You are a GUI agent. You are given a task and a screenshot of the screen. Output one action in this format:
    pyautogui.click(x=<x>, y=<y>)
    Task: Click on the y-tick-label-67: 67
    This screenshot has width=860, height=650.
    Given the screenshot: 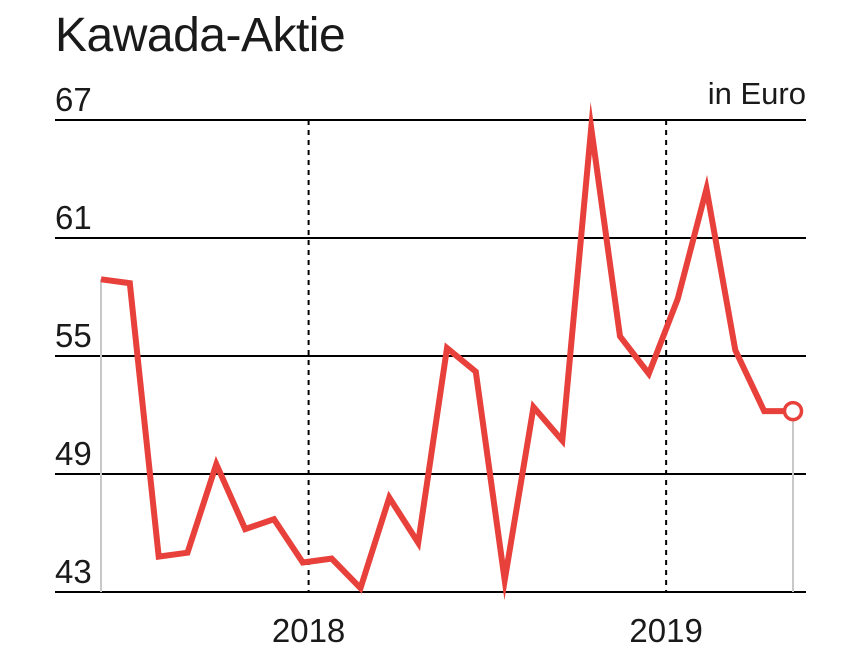 What is the action you would take?
    pyautogui.click(x=73, y=99)
    